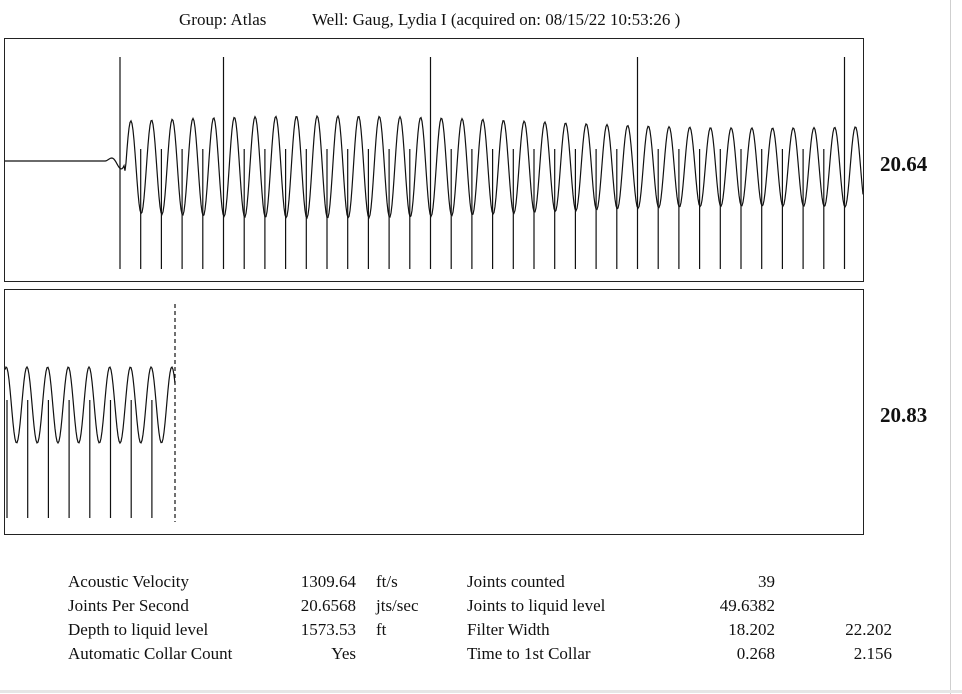  I want to click on page-edge-bottom, so click(481, 691).